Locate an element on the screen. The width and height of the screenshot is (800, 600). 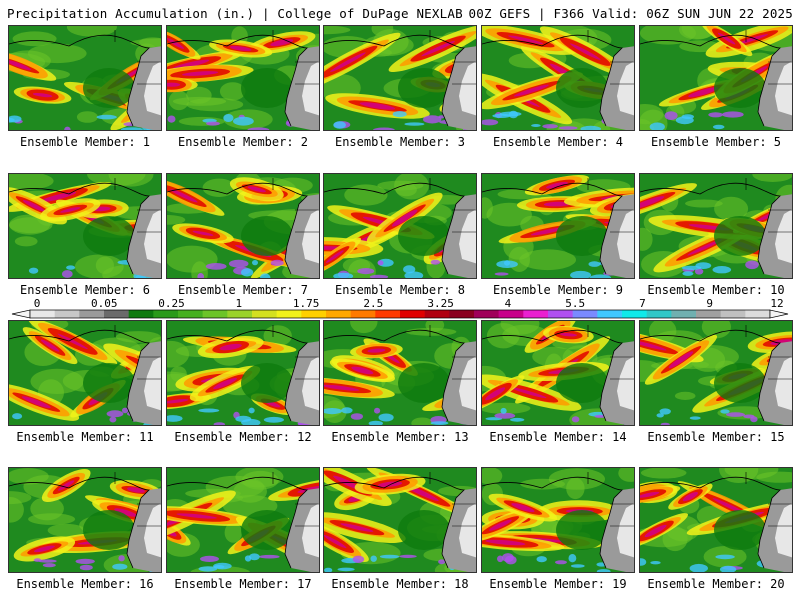
legend-tick-label: 7 is located at coordinates (642, 303).